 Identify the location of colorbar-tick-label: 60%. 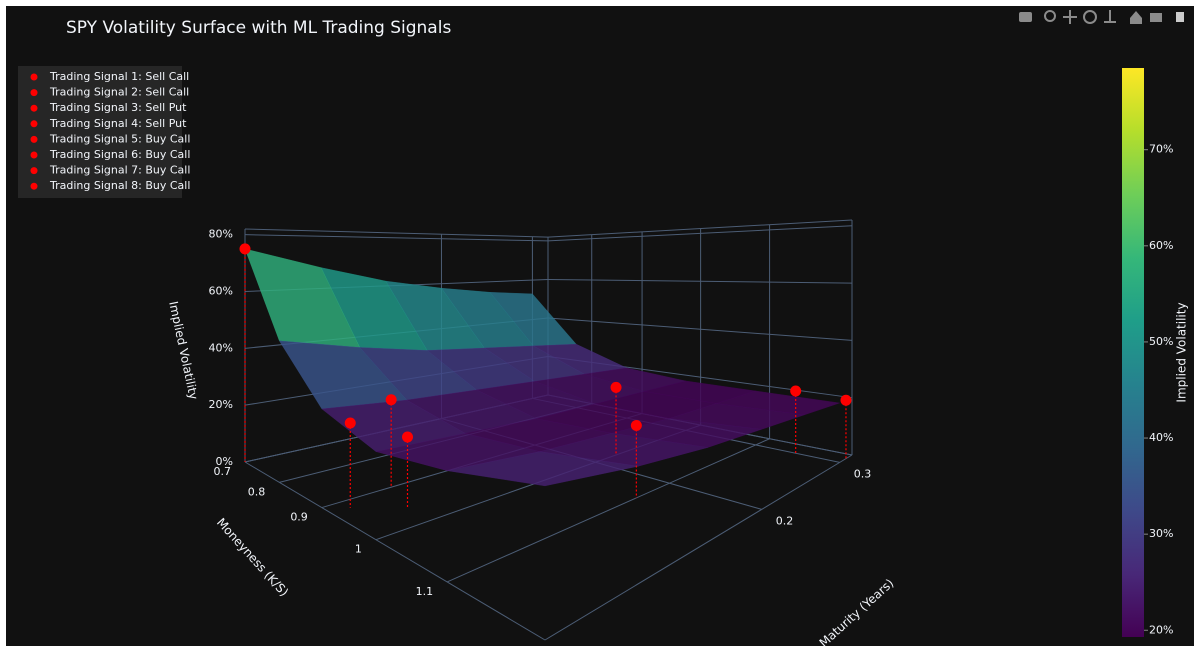
(1161, 245).